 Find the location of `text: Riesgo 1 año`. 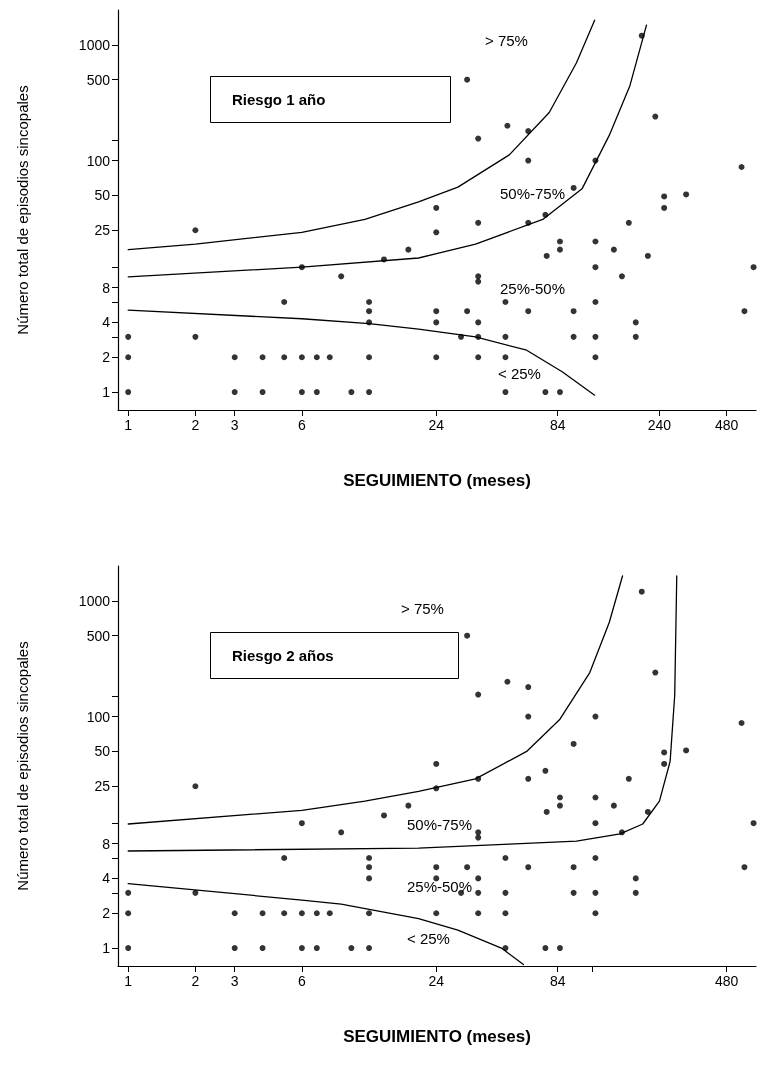

text: Riesgo 1 año is located at coordinates (279, 99).